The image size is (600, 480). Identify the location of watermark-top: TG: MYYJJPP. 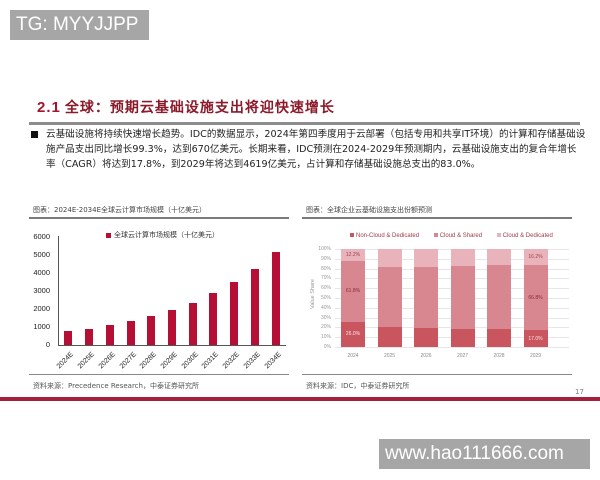
(79, 25).